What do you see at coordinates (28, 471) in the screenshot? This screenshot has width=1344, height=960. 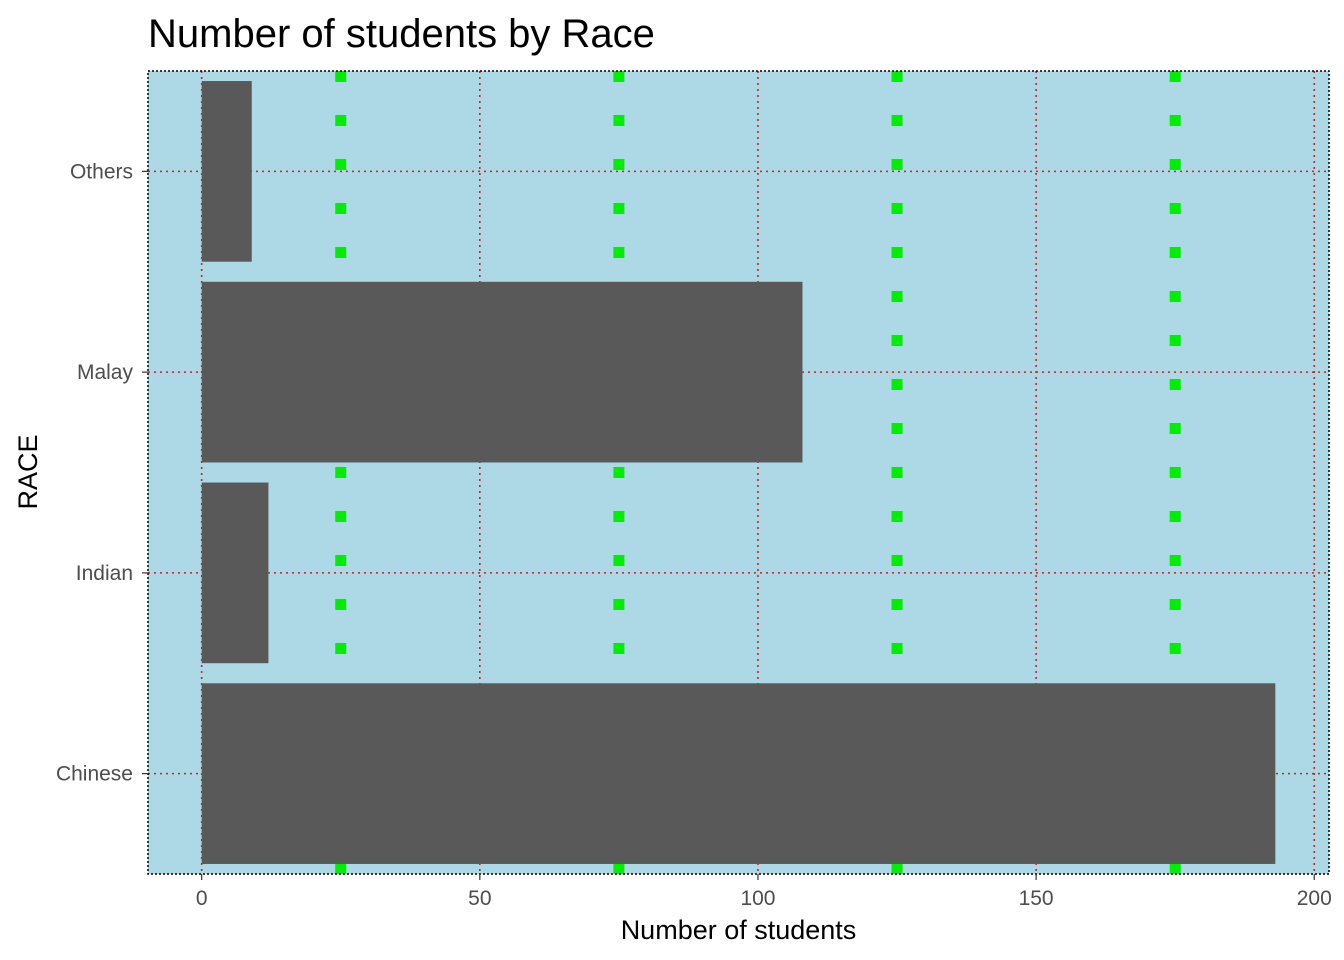 I see `y-axis-title: RACE` at bounding box center [28, 471].